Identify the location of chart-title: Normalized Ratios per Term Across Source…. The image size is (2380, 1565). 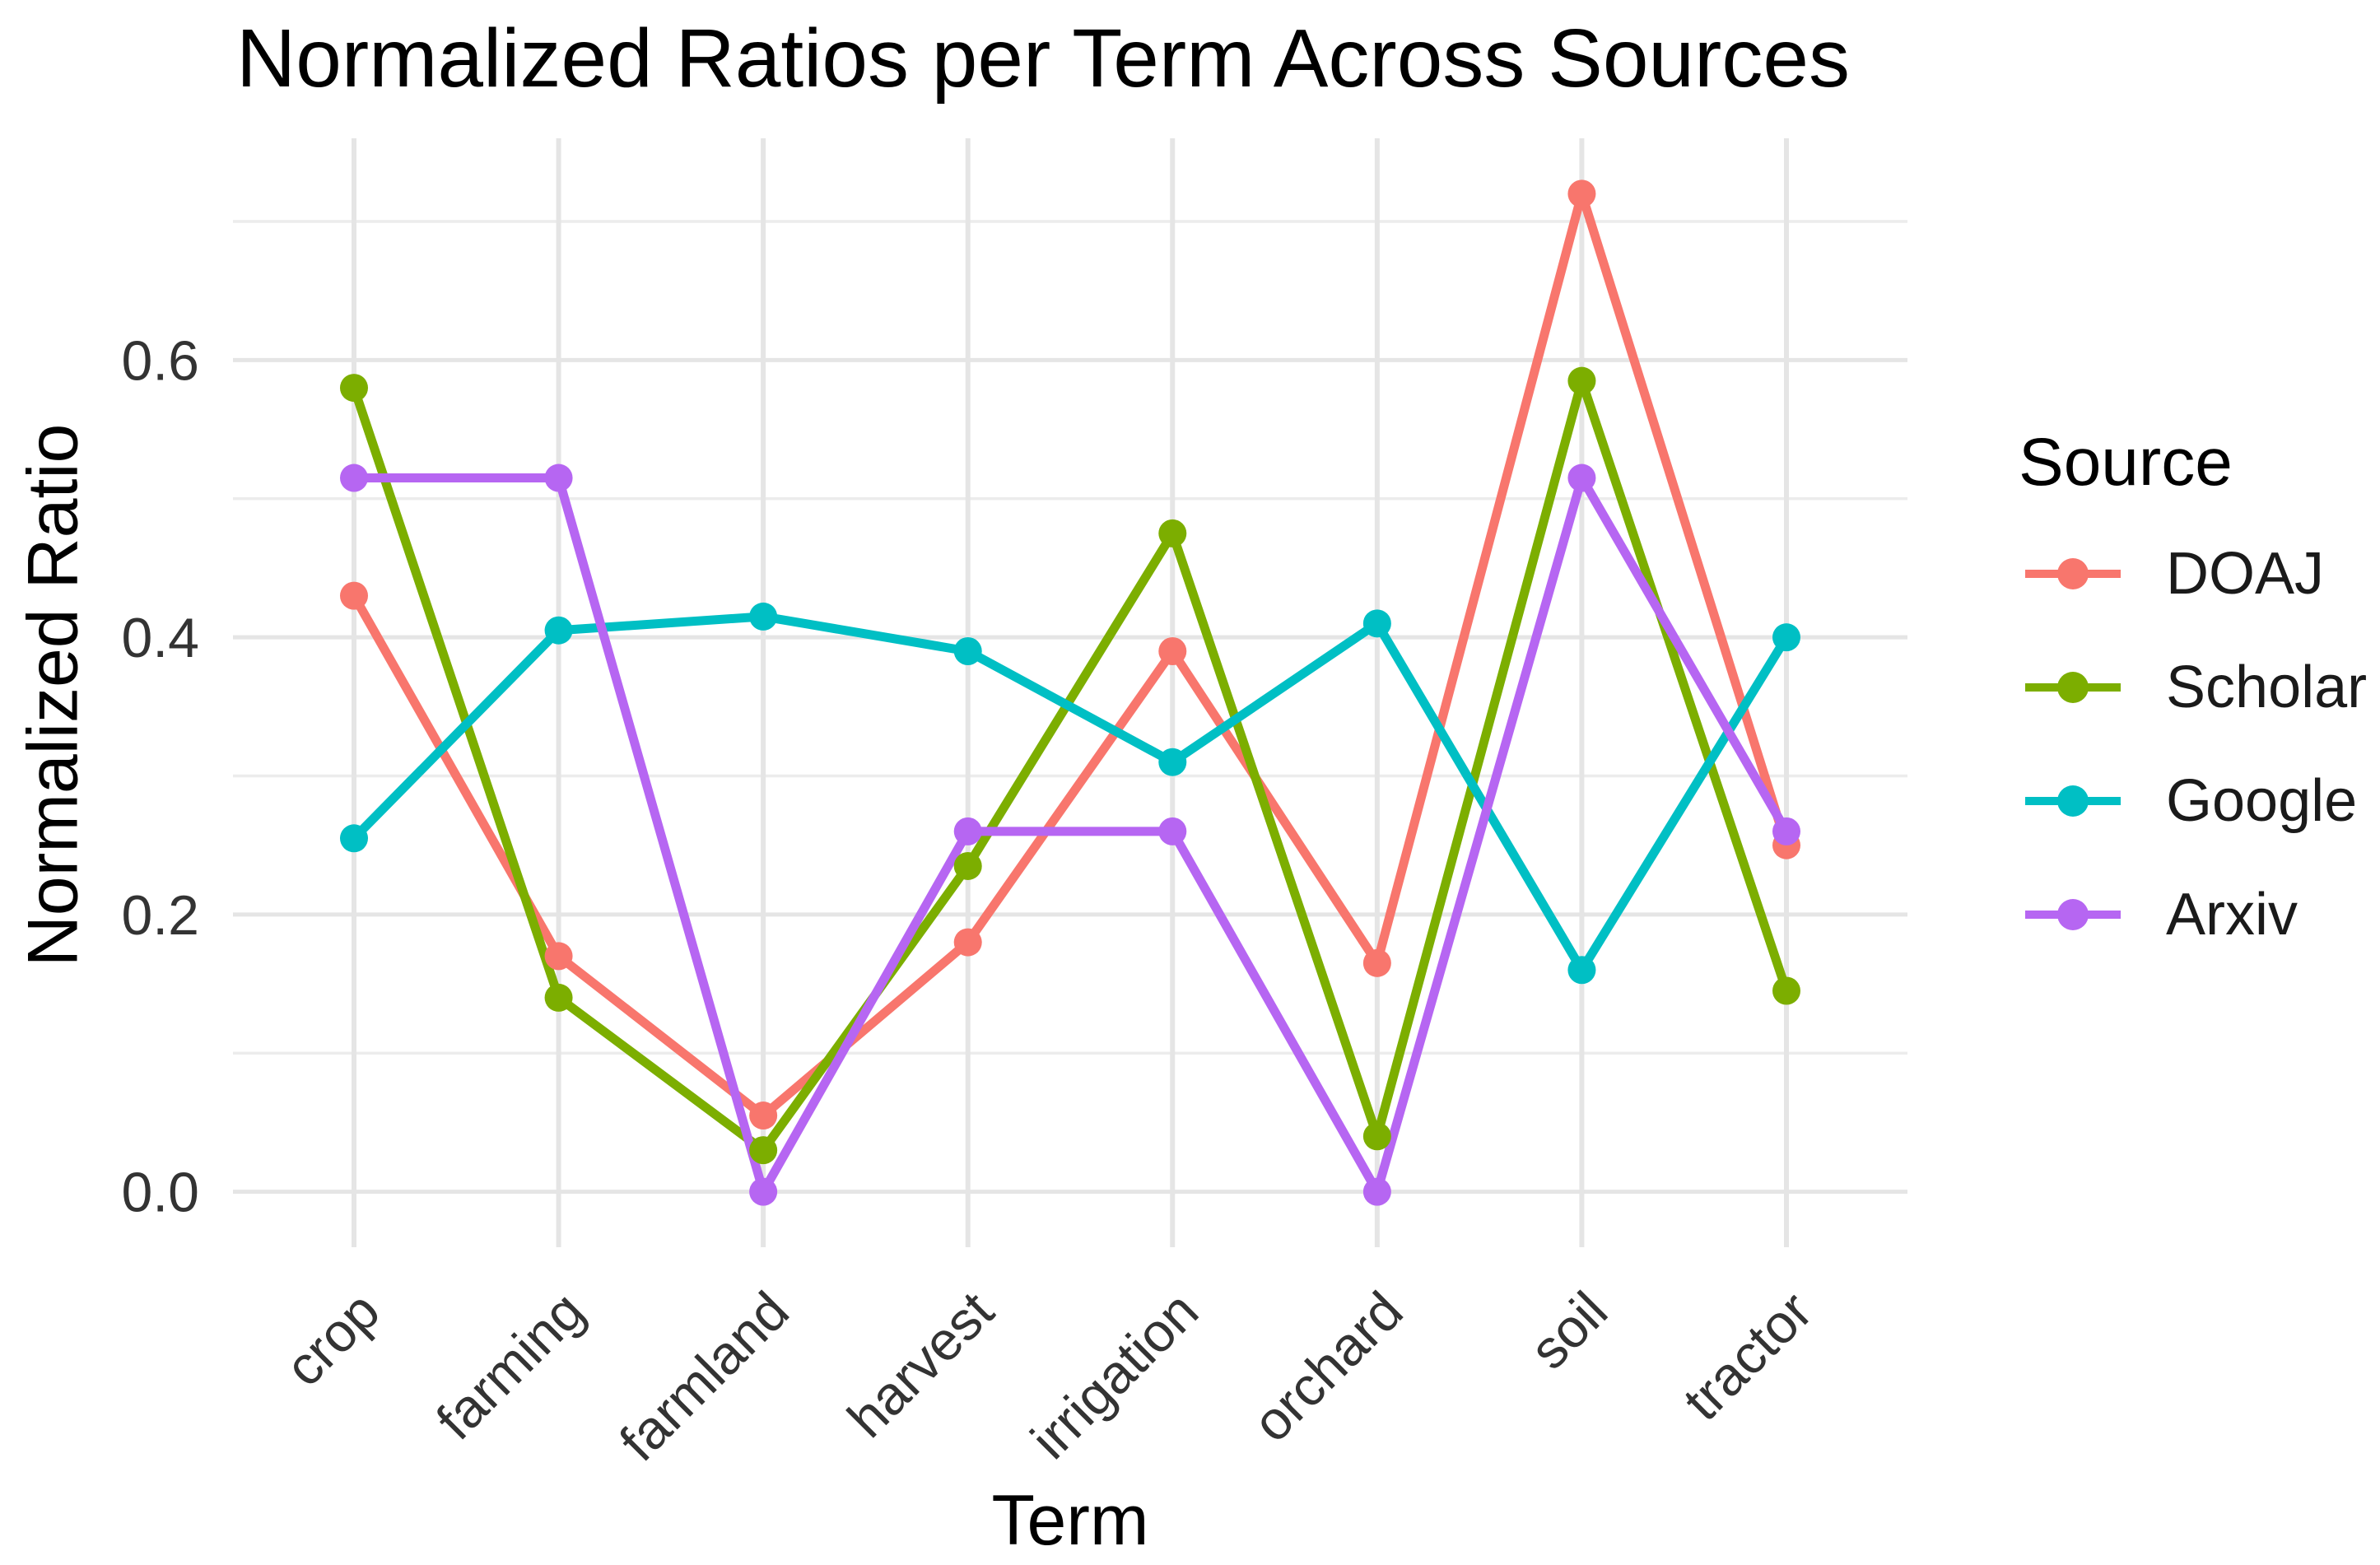
(1043, 58).